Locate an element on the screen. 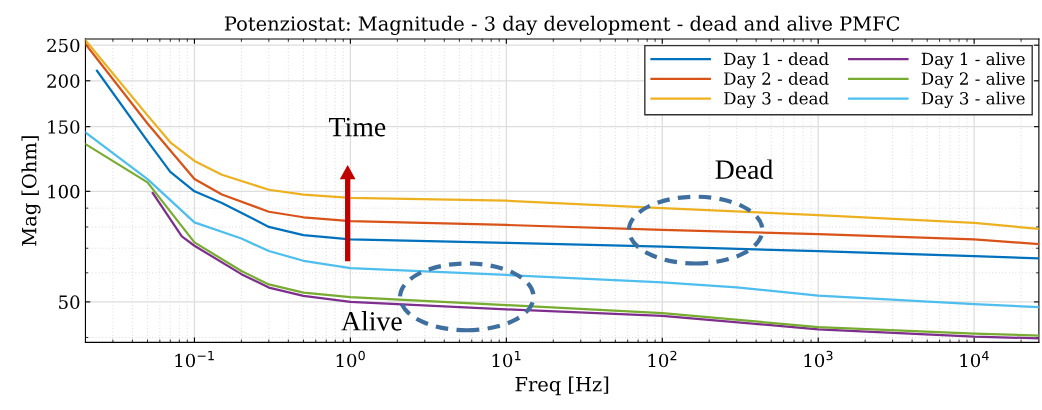 The image size is (1042, 410). legend-label: Day 1 - alive is located at coordinates (973, 60).